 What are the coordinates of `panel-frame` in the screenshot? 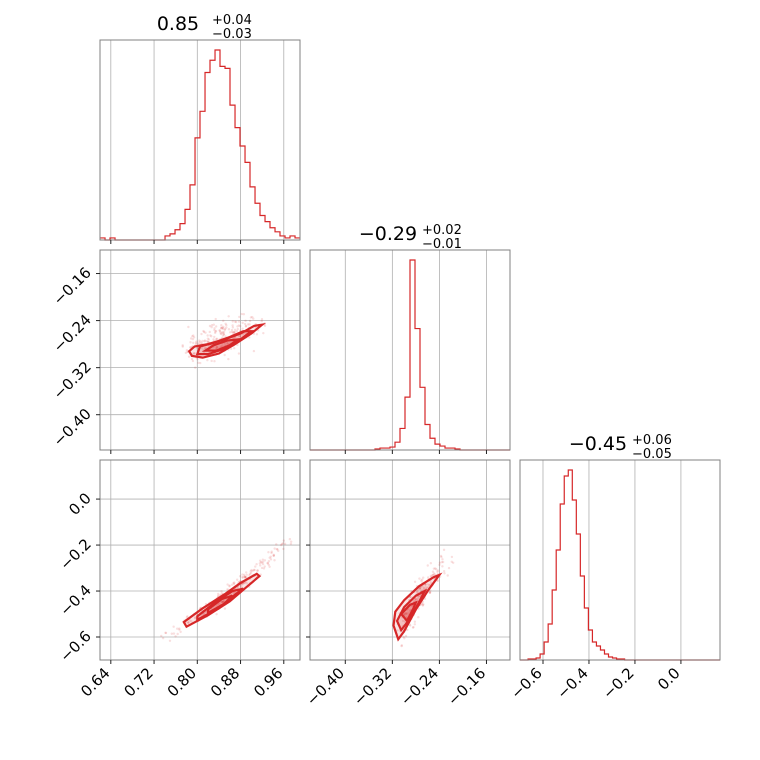 It's located at (200, 140).